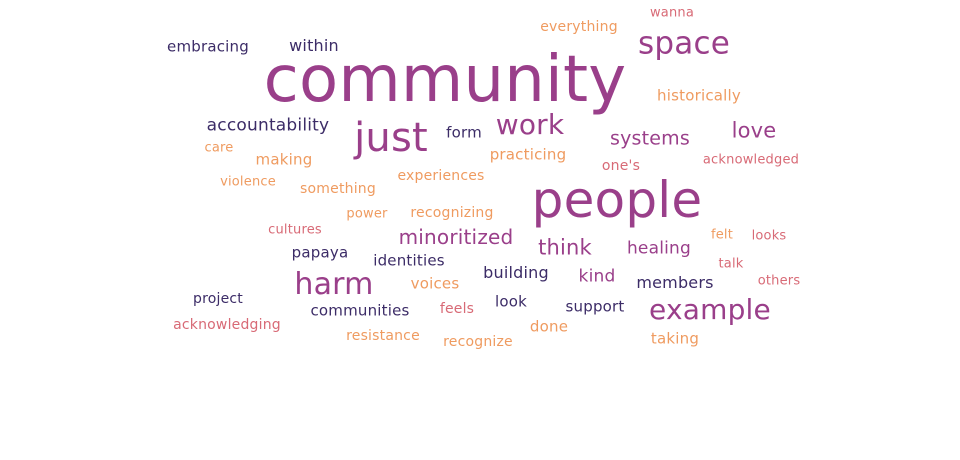 The image size is (960, 460). Describe the element at coordinates (659, 248) in the screenshot. I see `word-healing: healing` at that location.